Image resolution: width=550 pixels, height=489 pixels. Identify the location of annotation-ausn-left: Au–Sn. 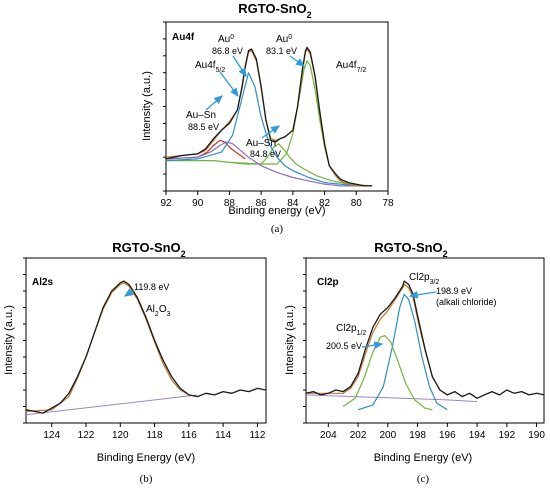
(201, 115).